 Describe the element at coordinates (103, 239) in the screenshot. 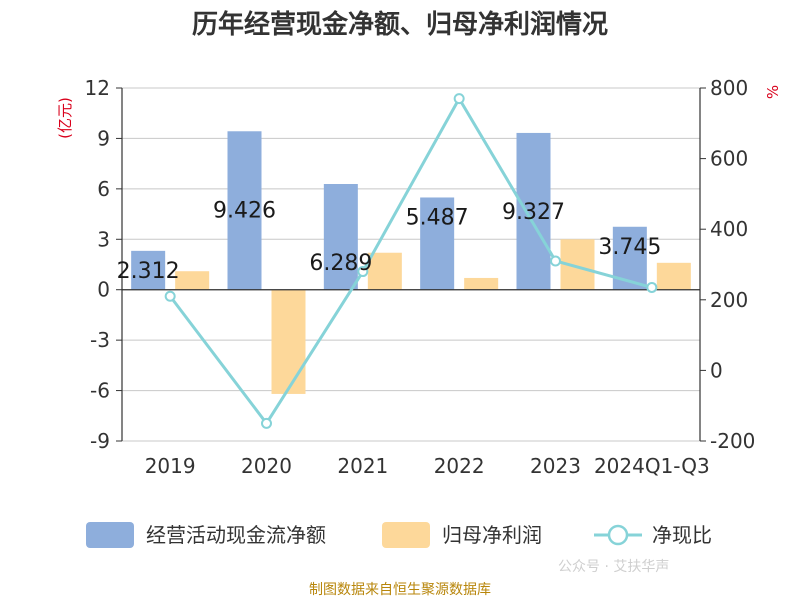

I see `left-tick-label: 3` at that location.